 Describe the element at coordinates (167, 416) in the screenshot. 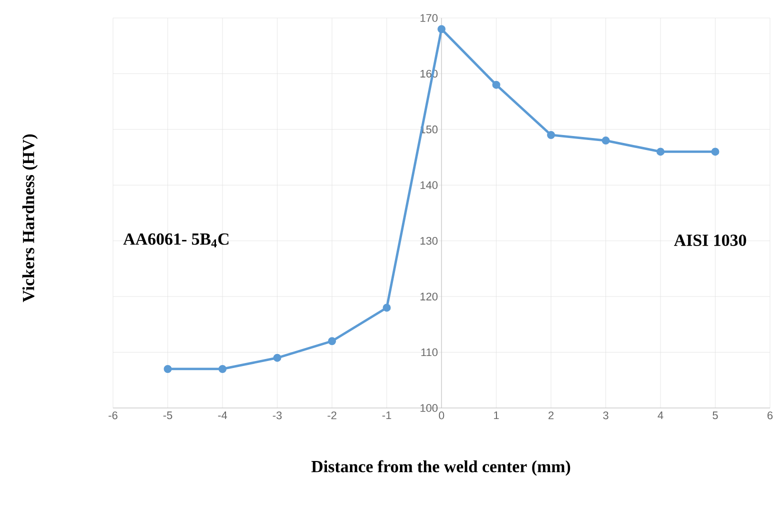

I see `x-tick-label: -5` at that location.